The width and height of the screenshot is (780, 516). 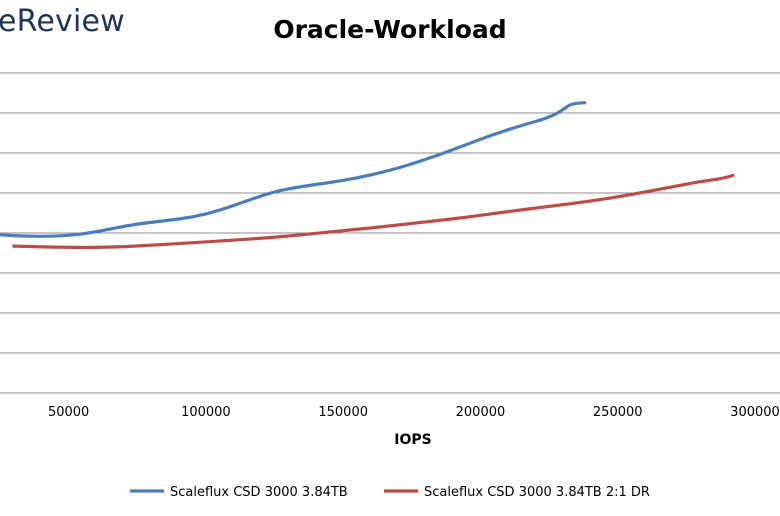 What do you see at coordinates (537, 492) in the screenshot?
I see `legend-entry: Scaleflux CSD 3000 3.84TB 2:1 DR` at bounding box center [537, 492].